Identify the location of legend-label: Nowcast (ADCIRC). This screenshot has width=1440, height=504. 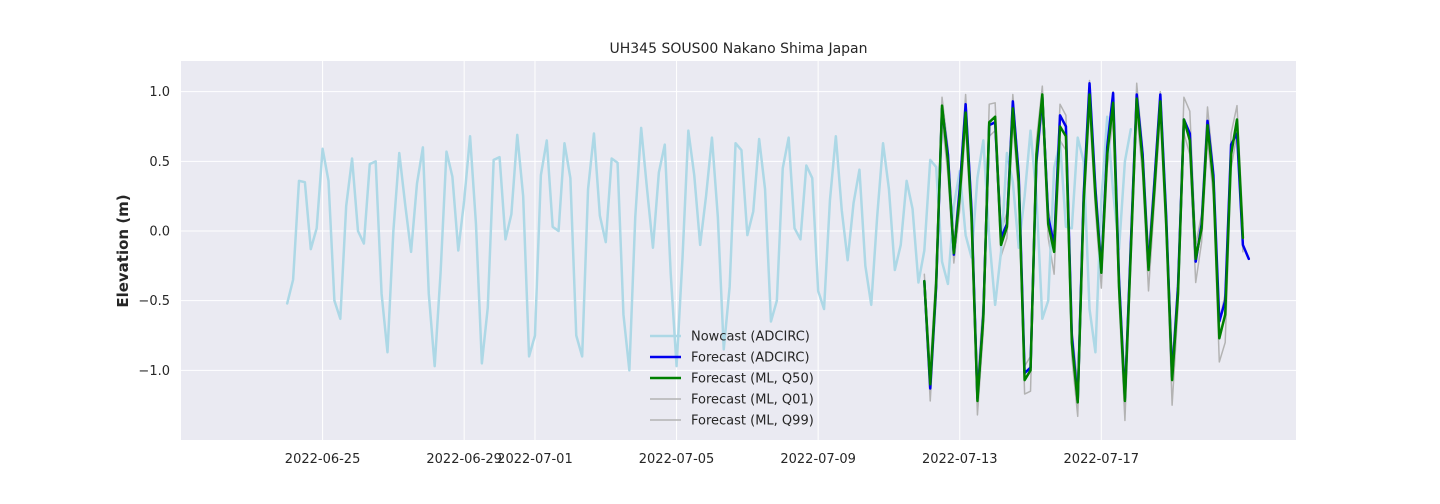
(750, 337).